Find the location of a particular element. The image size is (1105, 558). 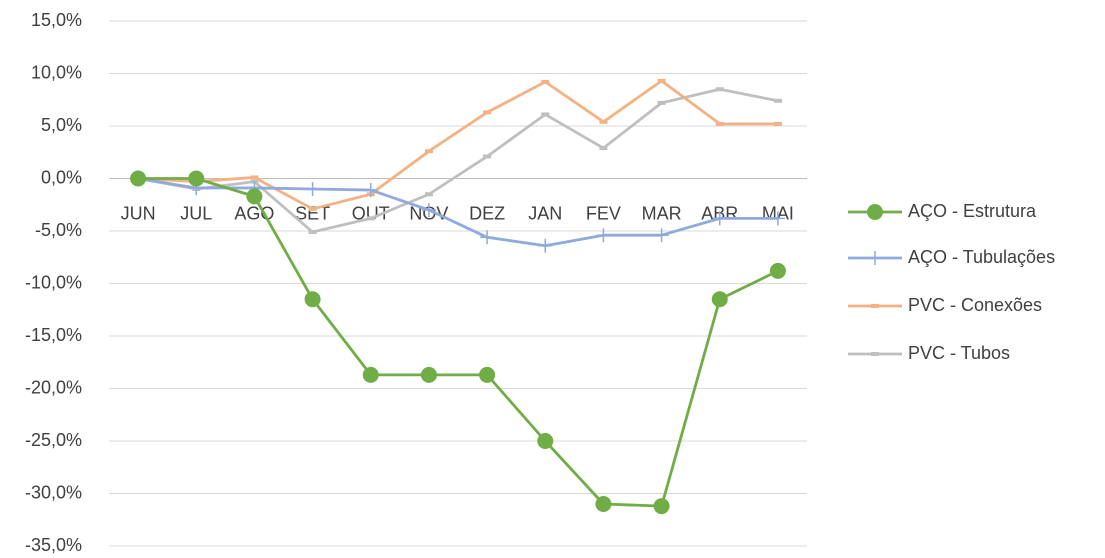

legend-label: AÇO - Tubulações is located at coordinates (981, 257).